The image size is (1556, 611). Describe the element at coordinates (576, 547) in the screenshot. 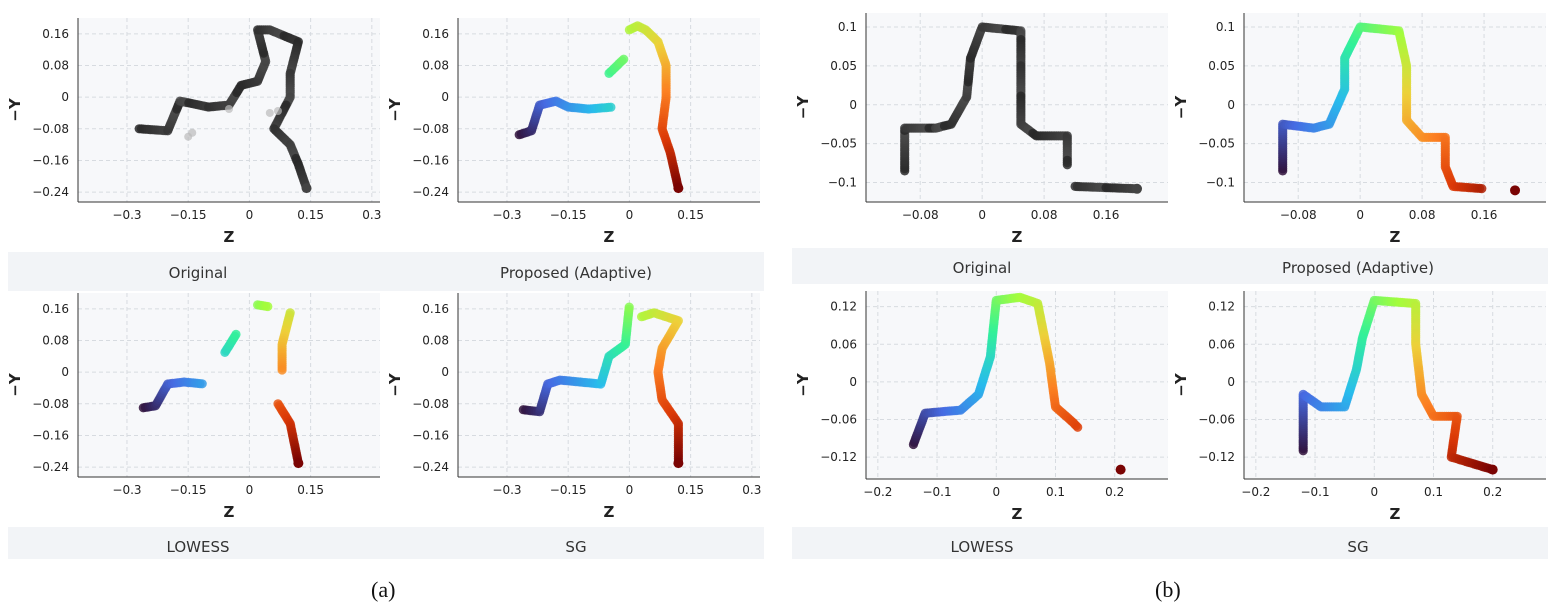

I see `caption-a-sg: SG` at that location.